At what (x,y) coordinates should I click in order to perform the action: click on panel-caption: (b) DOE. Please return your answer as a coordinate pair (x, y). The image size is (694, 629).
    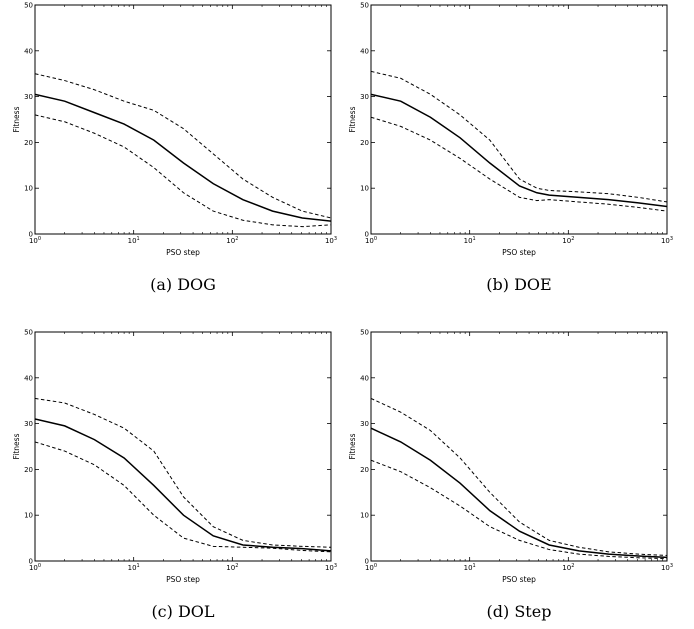
    Looking at the image, I should click on (518, 284).